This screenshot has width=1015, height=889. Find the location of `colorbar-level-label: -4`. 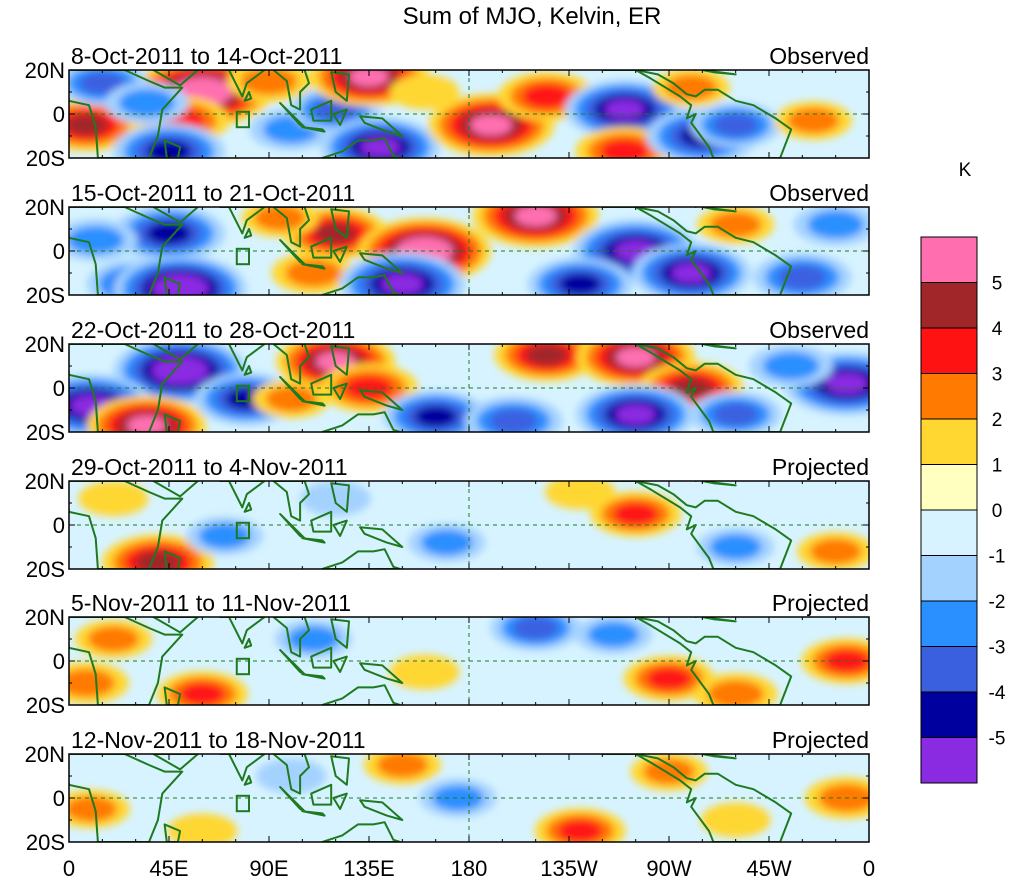

colorbar-level-label: -4 is located at coordinates (997, 693).